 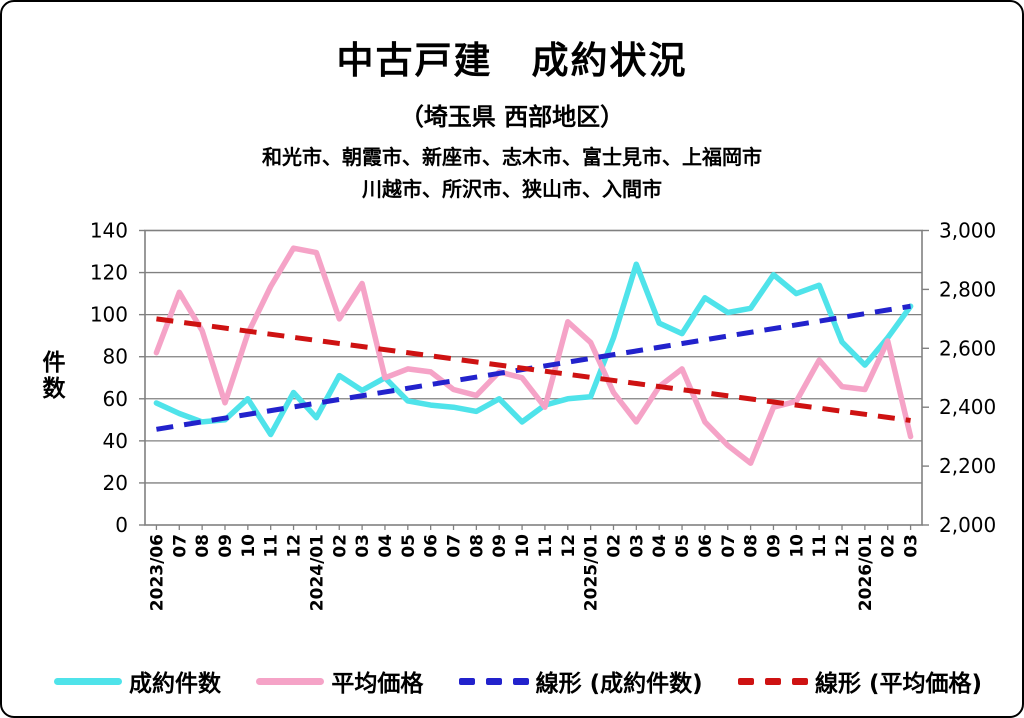 I want to click on region-line-2: 川越市、所沢市、狭山市、入間市, so click(x=512, y=189).